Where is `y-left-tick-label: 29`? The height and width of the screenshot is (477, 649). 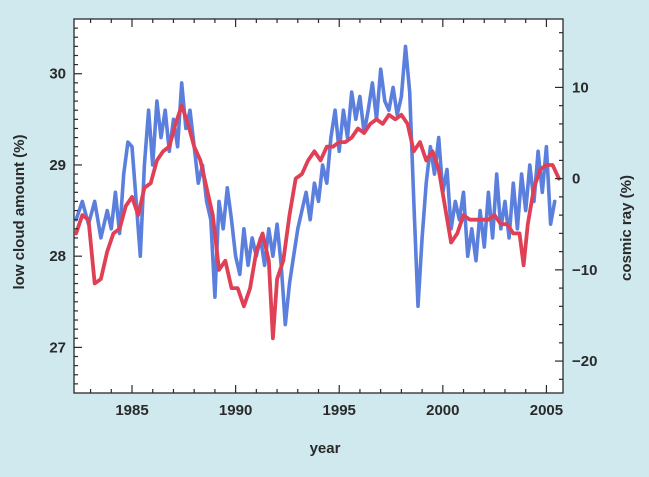
y-left-tick-label: 29 is located at coordinates (57, 165).